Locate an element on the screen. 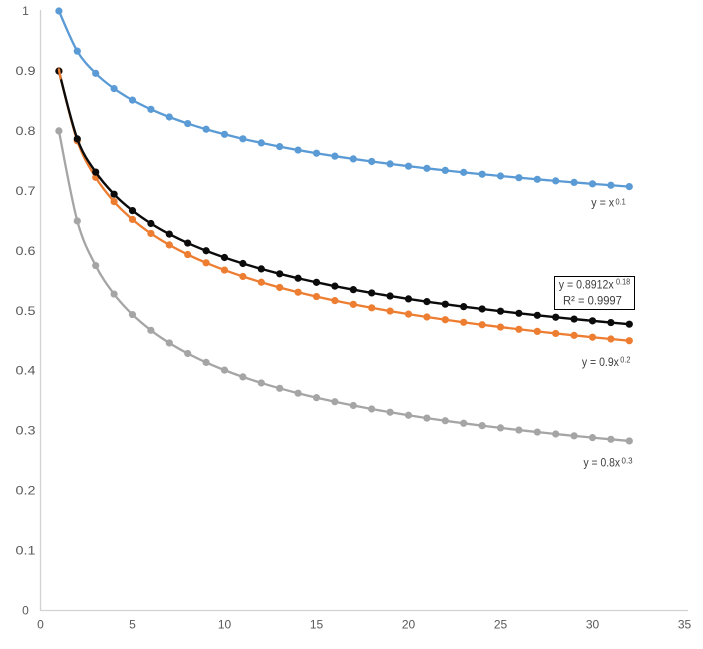  svg-text: 0.6 is located at coordinates (26, 251).